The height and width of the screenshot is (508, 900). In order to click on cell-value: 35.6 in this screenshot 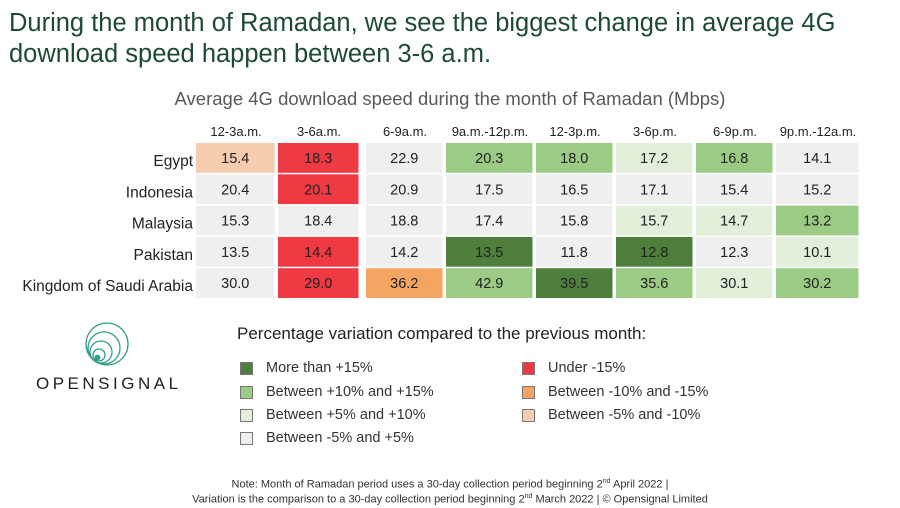, I will do `click(654, 284)`.